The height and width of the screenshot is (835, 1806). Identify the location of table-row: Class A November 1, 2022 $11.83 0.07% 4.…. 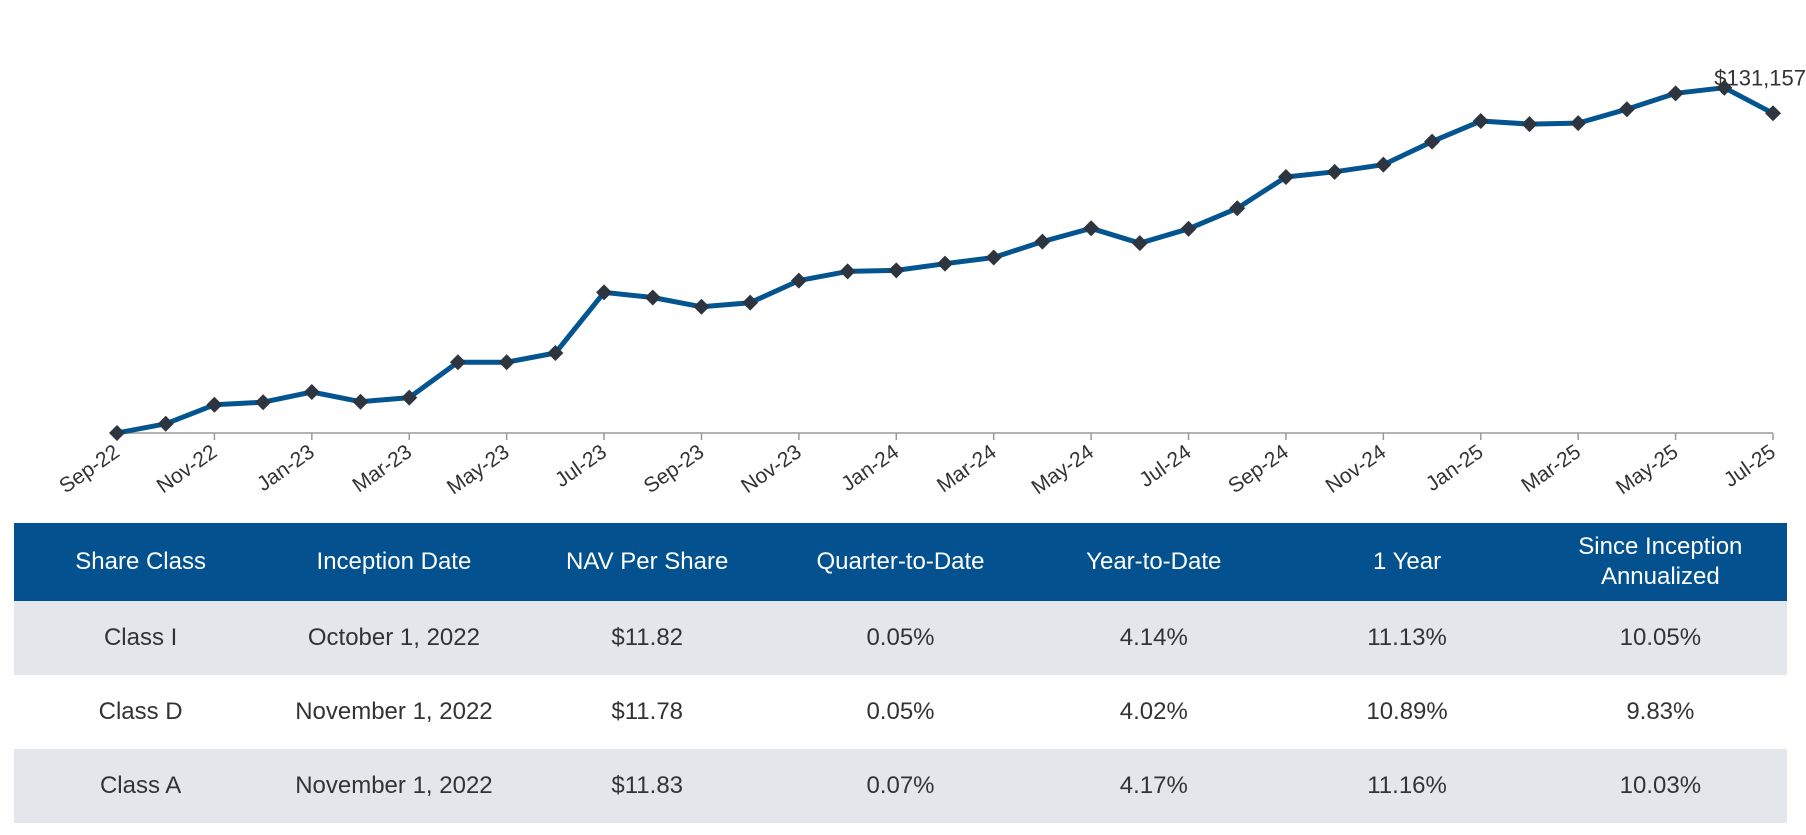
(900, 786).